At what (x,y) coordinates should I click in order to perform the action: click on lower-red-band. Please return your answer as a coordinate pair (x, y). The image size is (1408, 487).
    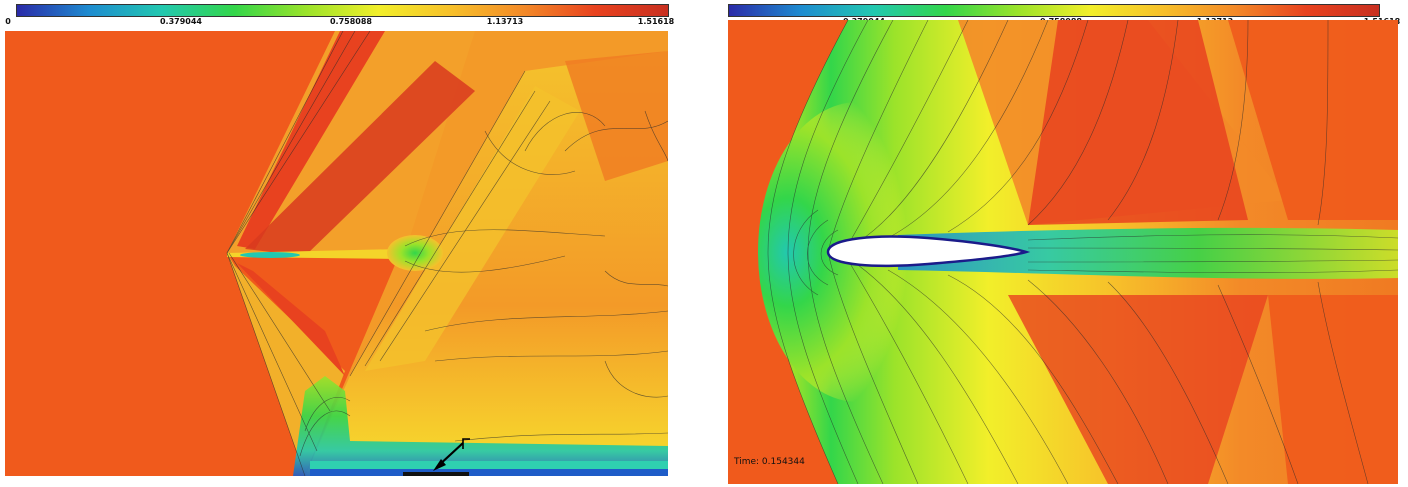
    Looking at the image, I should click on (1138, 389).